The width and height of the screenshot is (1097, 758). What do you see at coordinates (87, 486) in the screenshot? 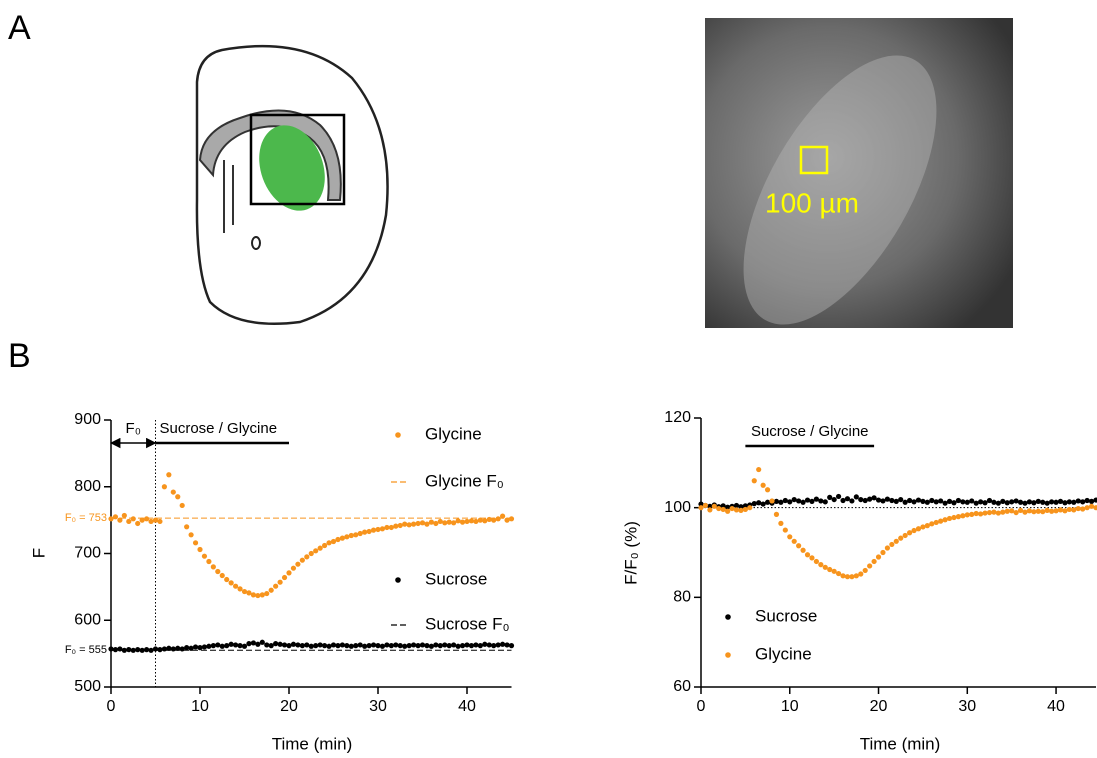
I see `y-tick-label: 800` at bounding box center [87, 486].